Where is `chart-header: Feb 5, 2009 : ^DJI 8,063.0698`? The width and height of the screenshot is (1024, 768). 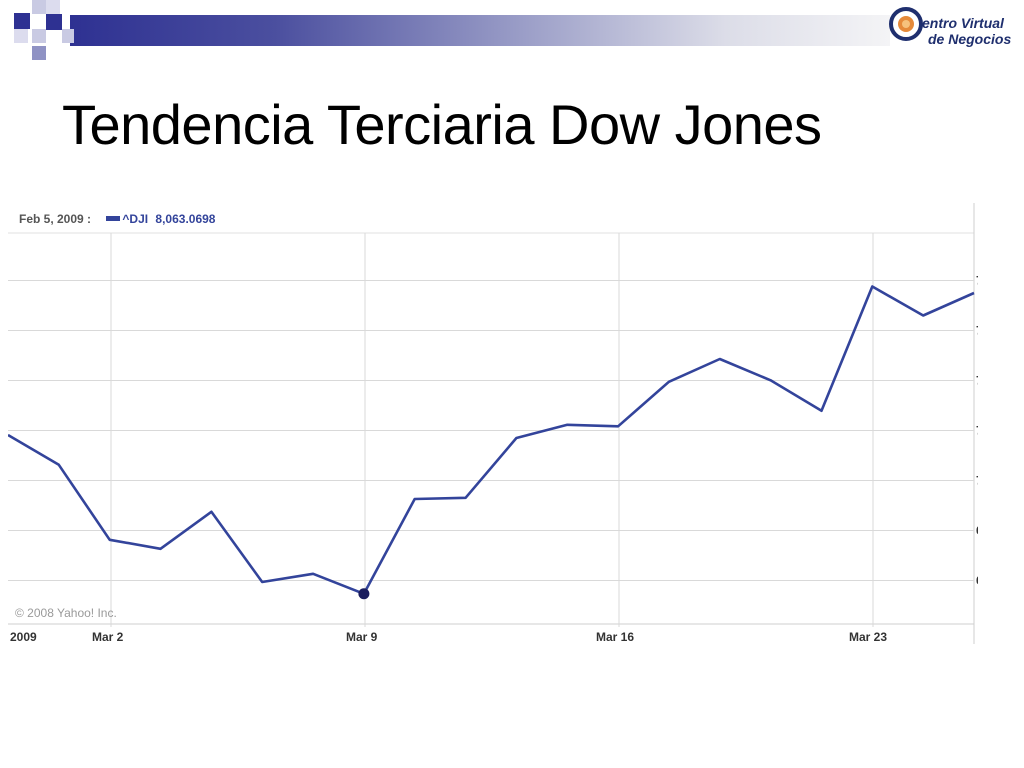
chart-header: Feb 5, 2009 : ^DJI 8,063.0698 is located at coordinates (117, 219).